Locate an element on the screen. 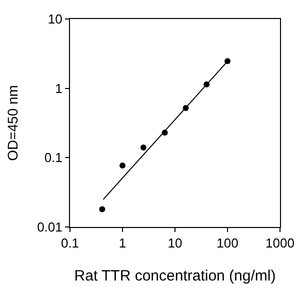 This screenshot has width=308, height=297. x-tick-label: 0.1 is located at coordinates (70, 243).